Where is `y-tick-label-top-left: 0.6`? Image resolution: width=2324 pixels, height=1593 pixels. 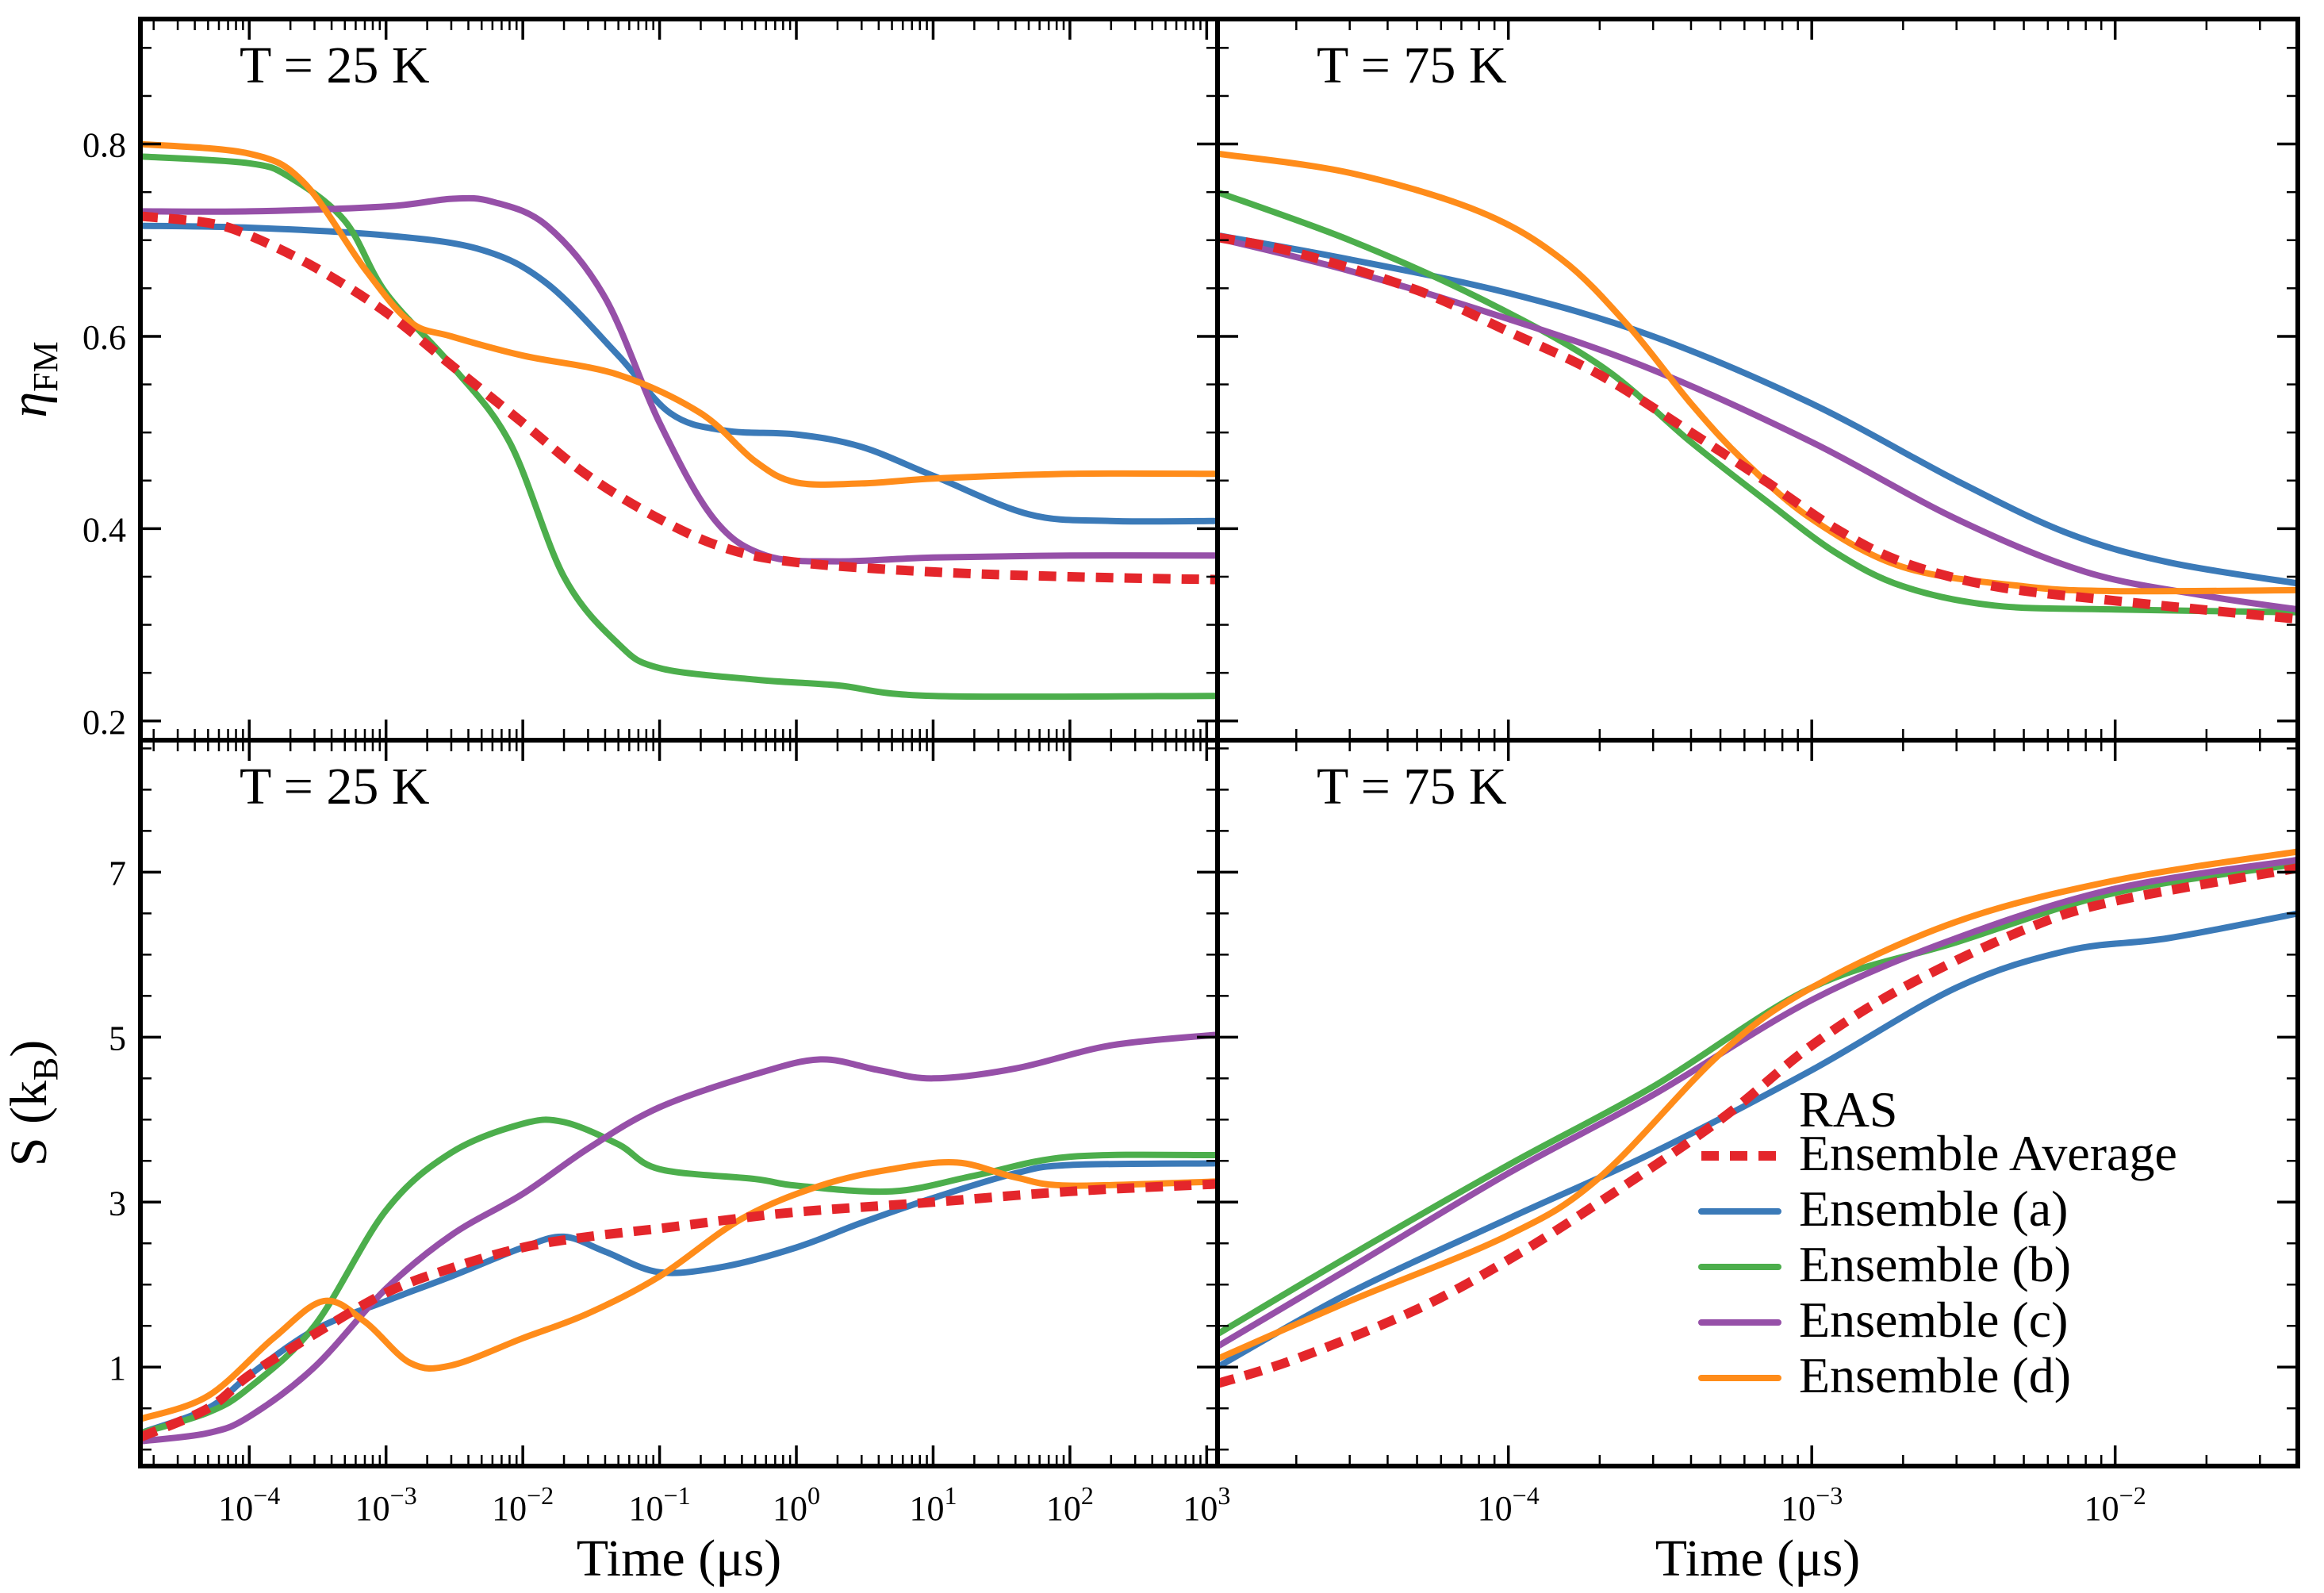 y-tick-label-top-left: 0.6 is located at coordinates (104, 337).